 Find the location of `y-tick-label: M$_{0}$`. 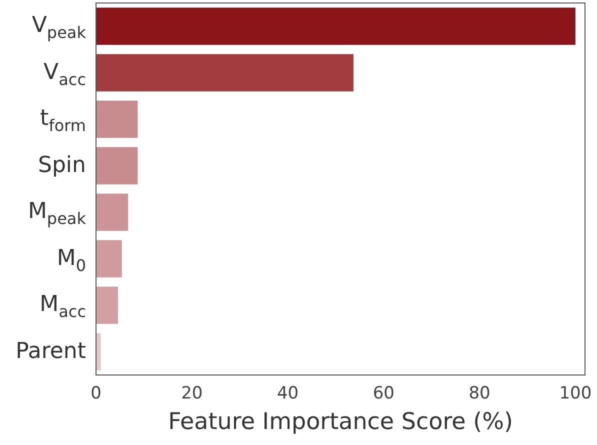

y-tick-label: M$_{0}$ is located at coordinates (71, 260).